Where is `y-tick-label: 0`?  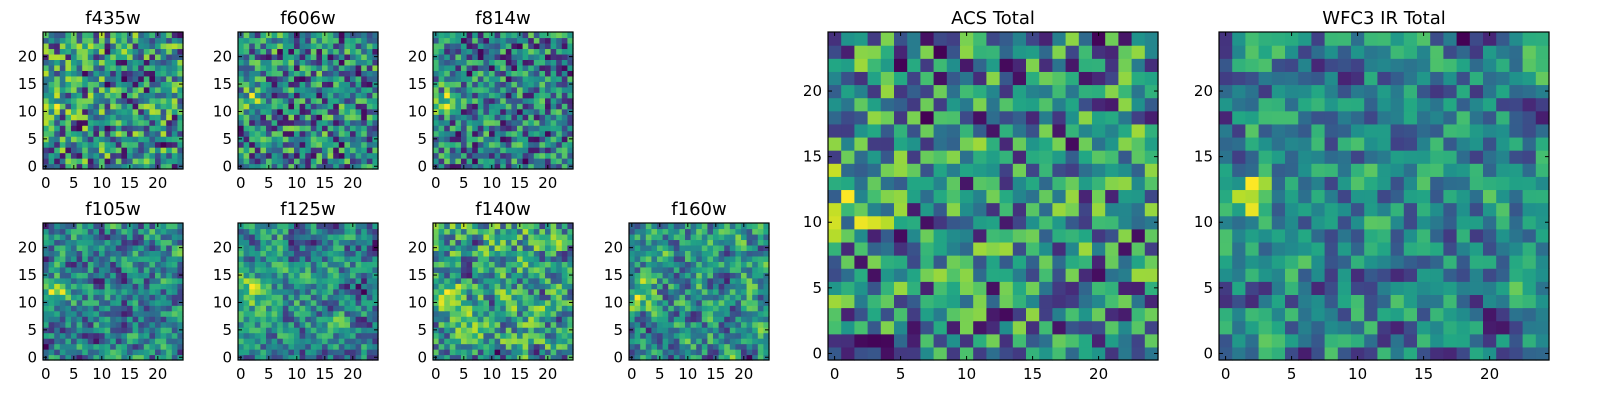 y-tick-label: 0 is located at coordinates (32, 166).